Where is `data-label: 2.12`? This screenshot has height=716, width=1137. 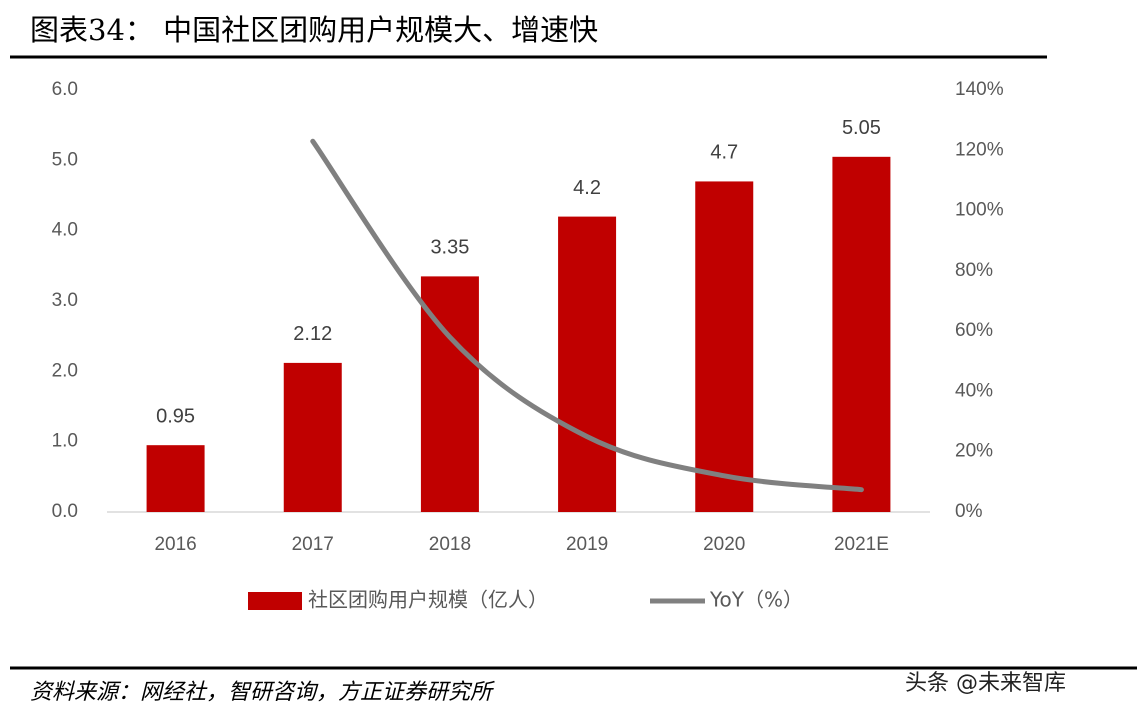
data-label: 2.12 is located at coordinates (312, 334).